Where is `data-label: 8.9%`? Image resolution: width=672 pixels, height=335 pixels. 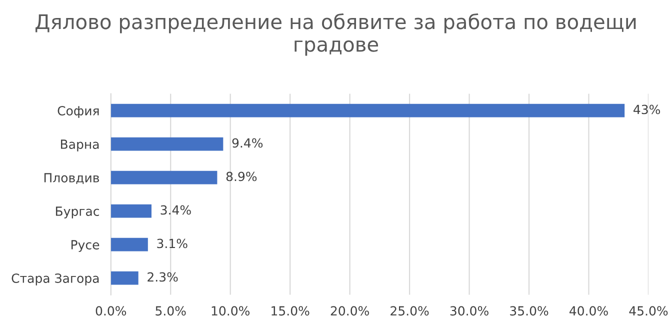
data-label: 8.9% is located at coordinates (241, 177).